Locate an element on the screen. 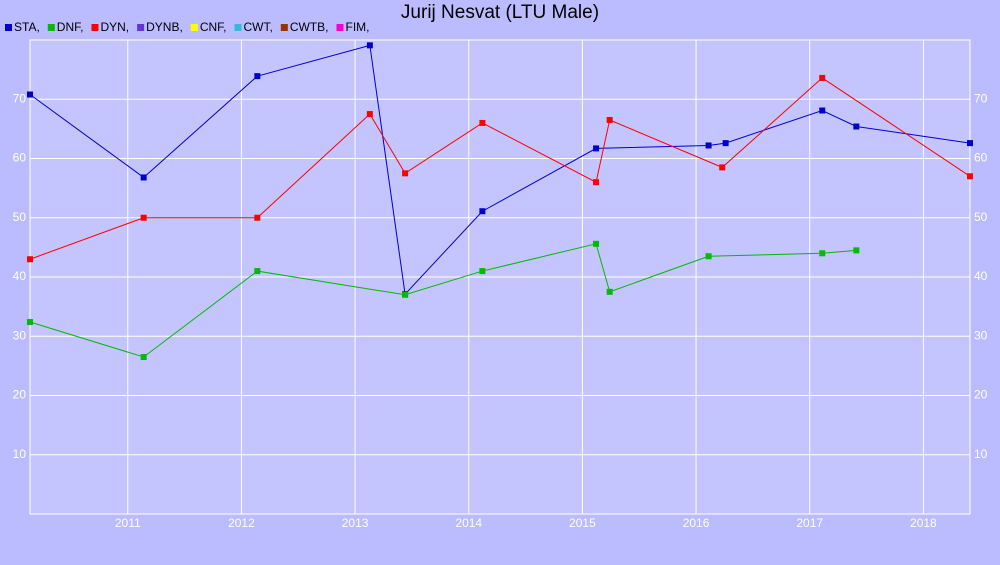 The image size is (1000, 565). y2-tick-label: 70 is located at coordinates (981, 98).